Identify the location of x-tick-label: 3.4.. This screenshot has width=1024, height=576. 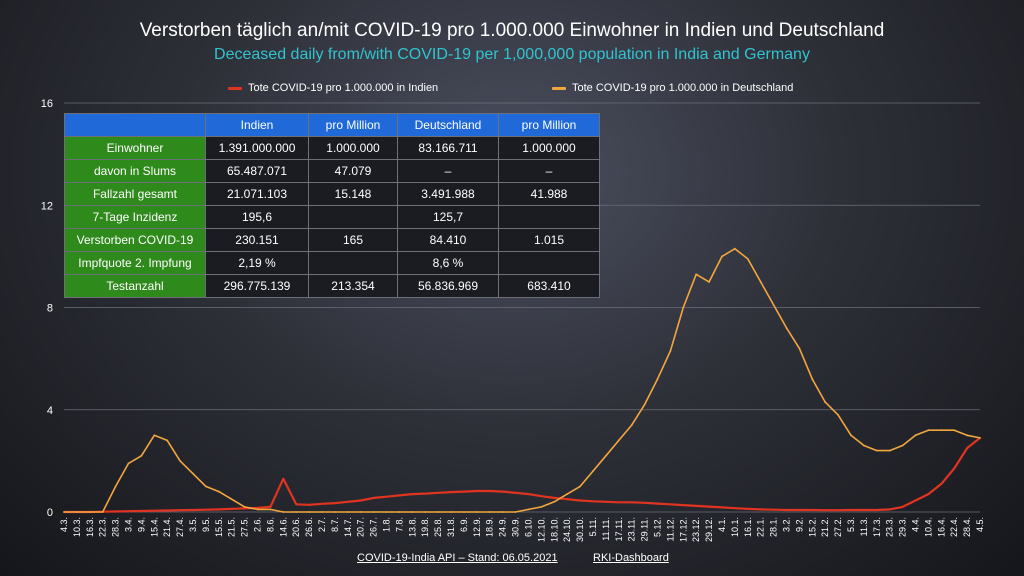
(129, 524).